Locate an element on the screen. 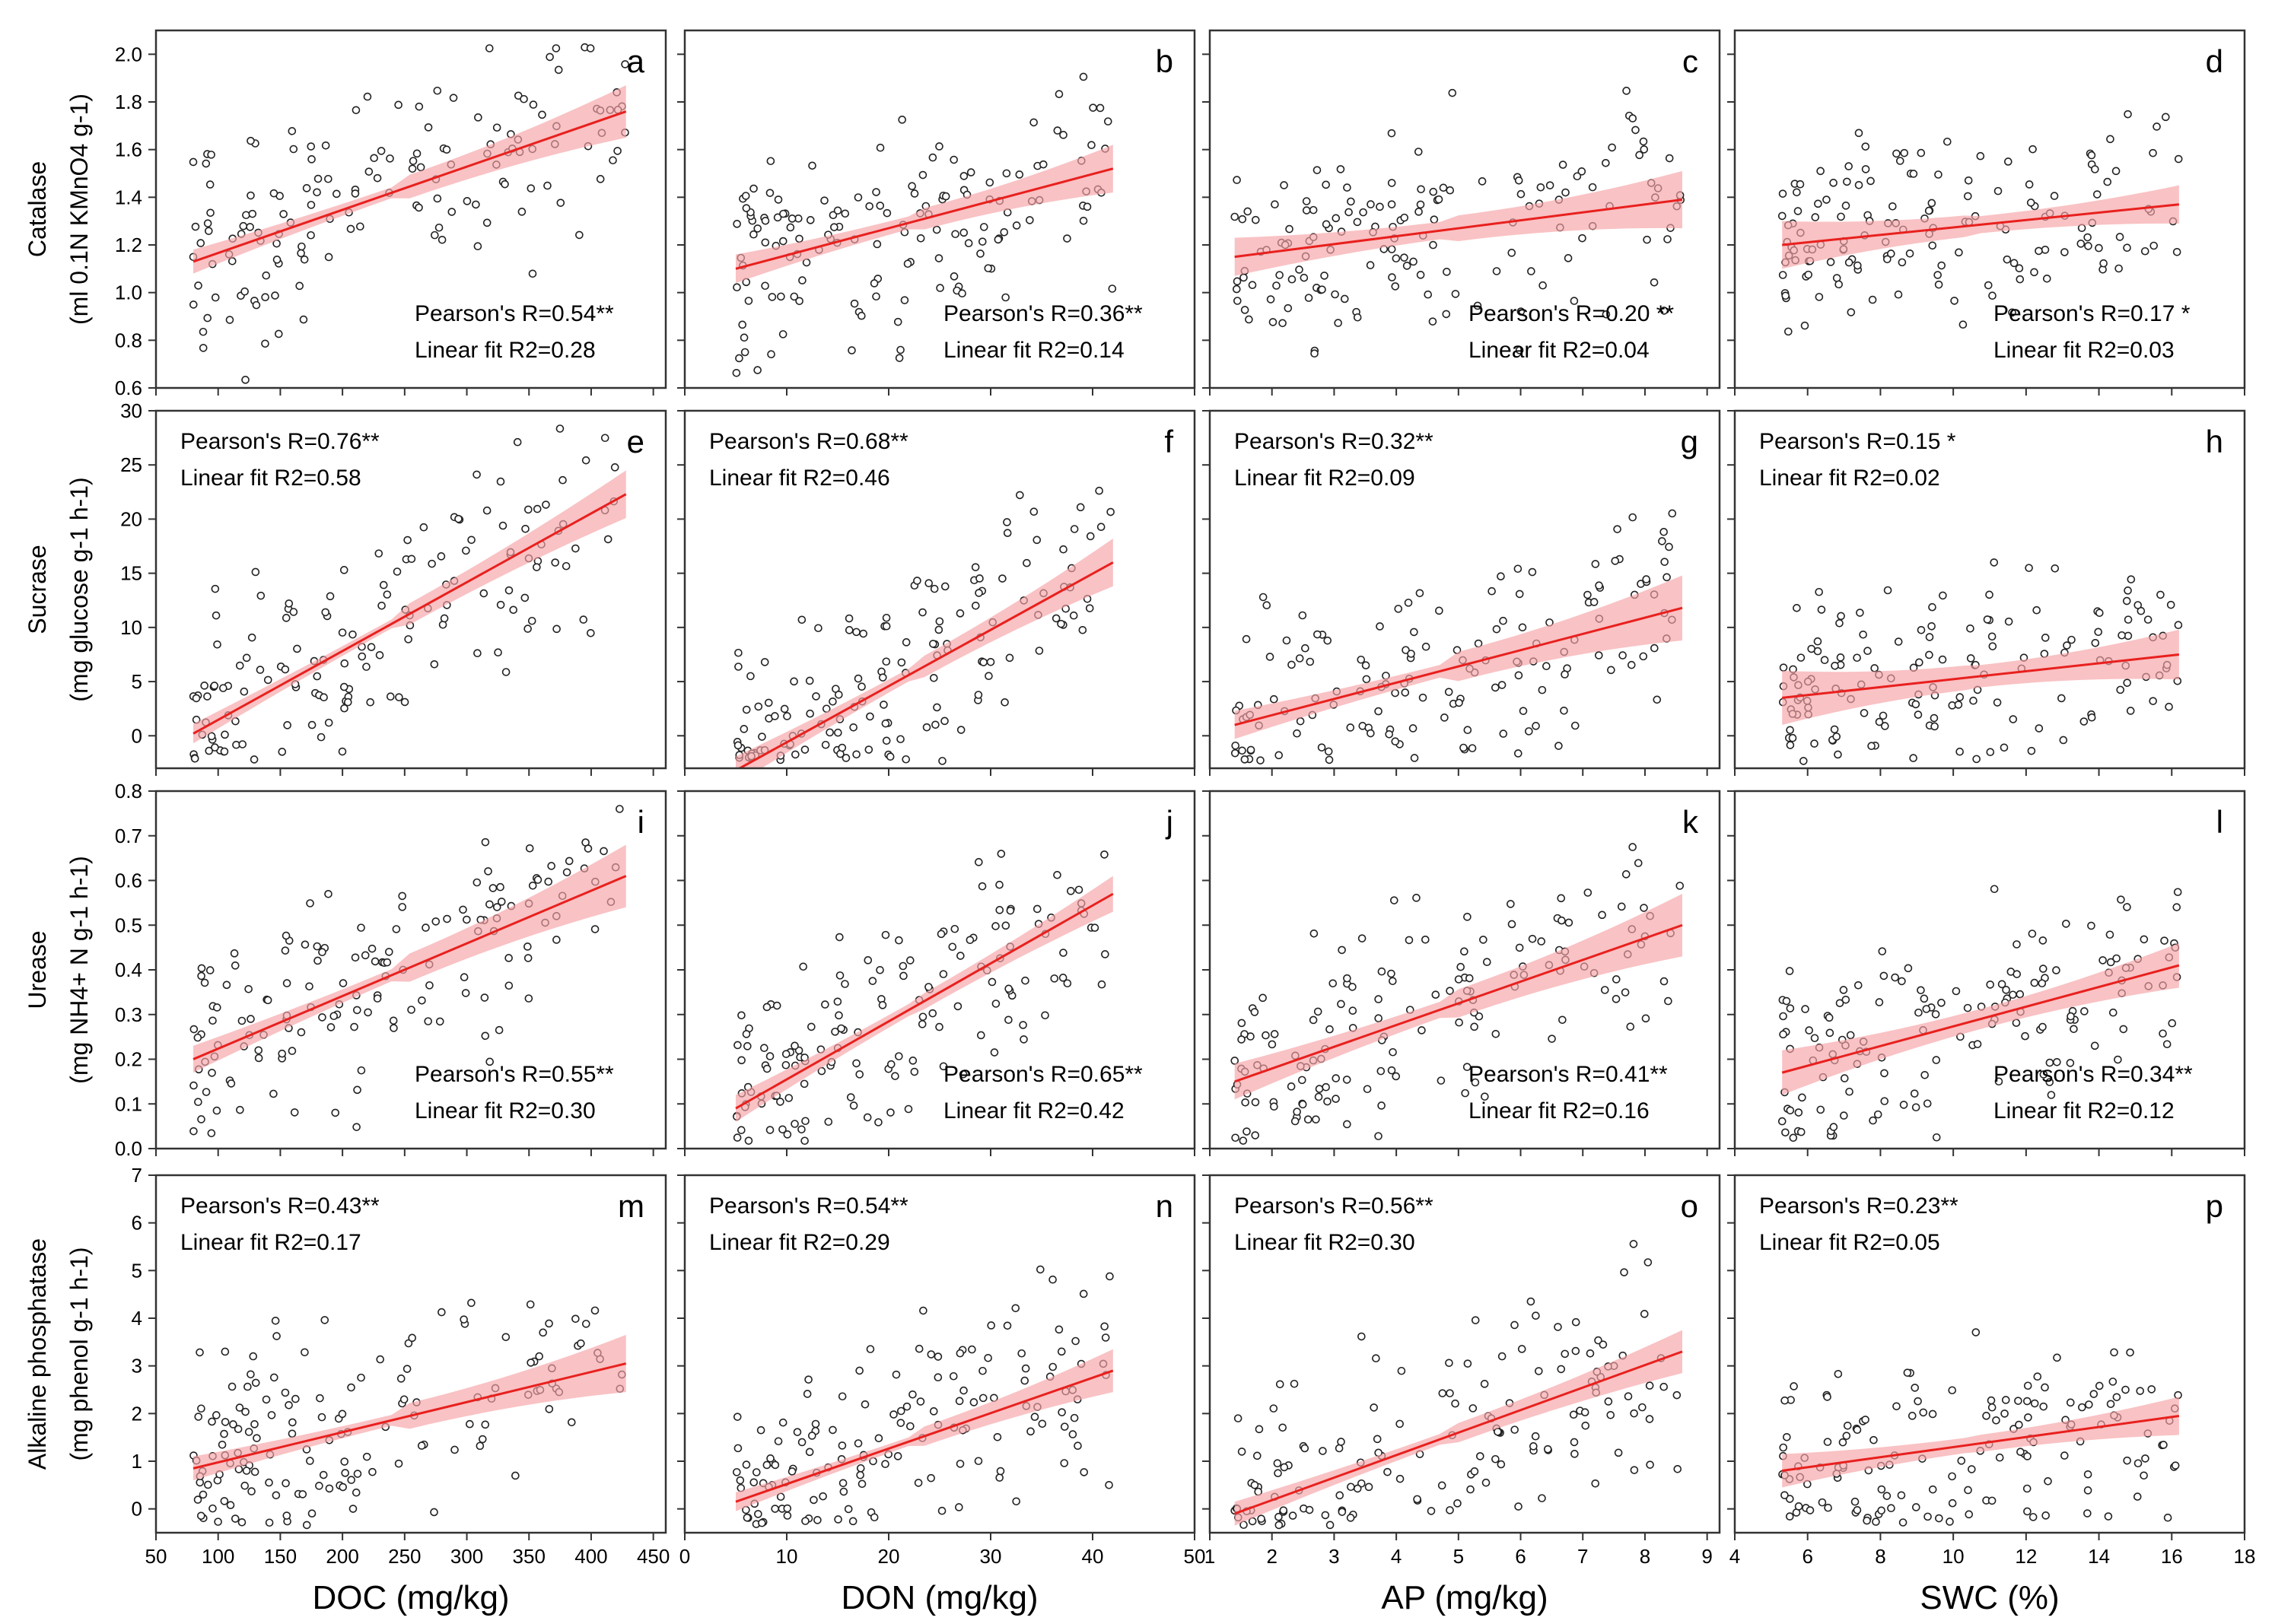  pearson-label: Pearson's R=0.54** is located at coordinates (808, 1206).